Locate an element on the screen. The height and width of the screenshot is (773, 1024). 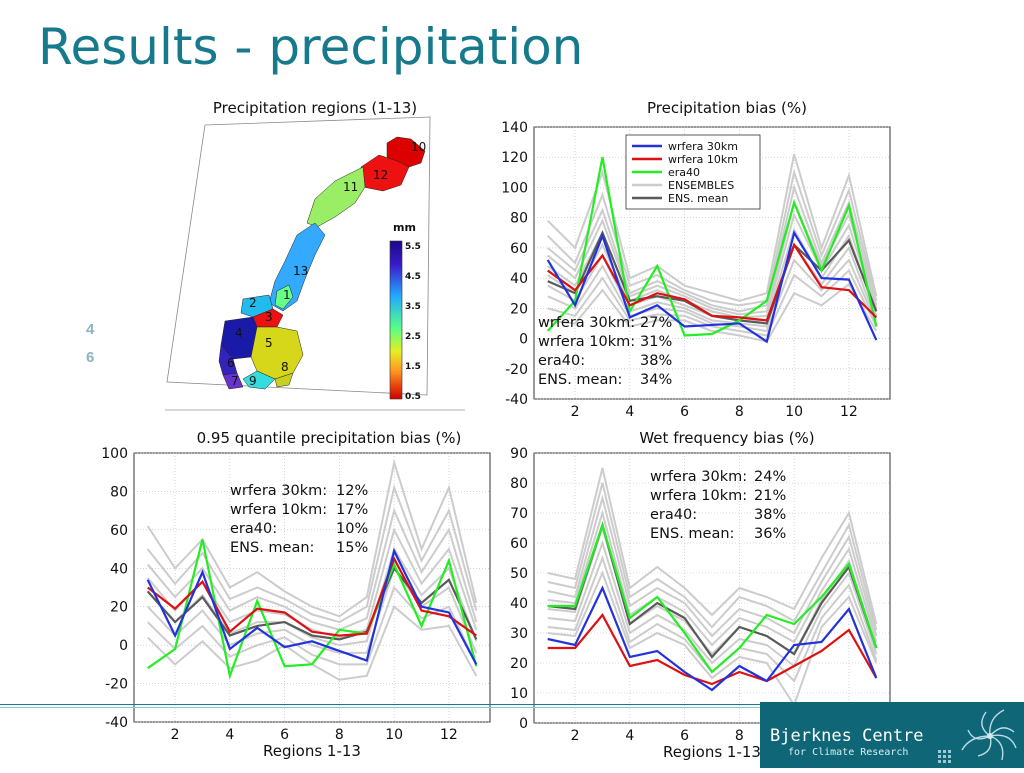
series-line-wrfera-30km is located at coordinates (712, 638).